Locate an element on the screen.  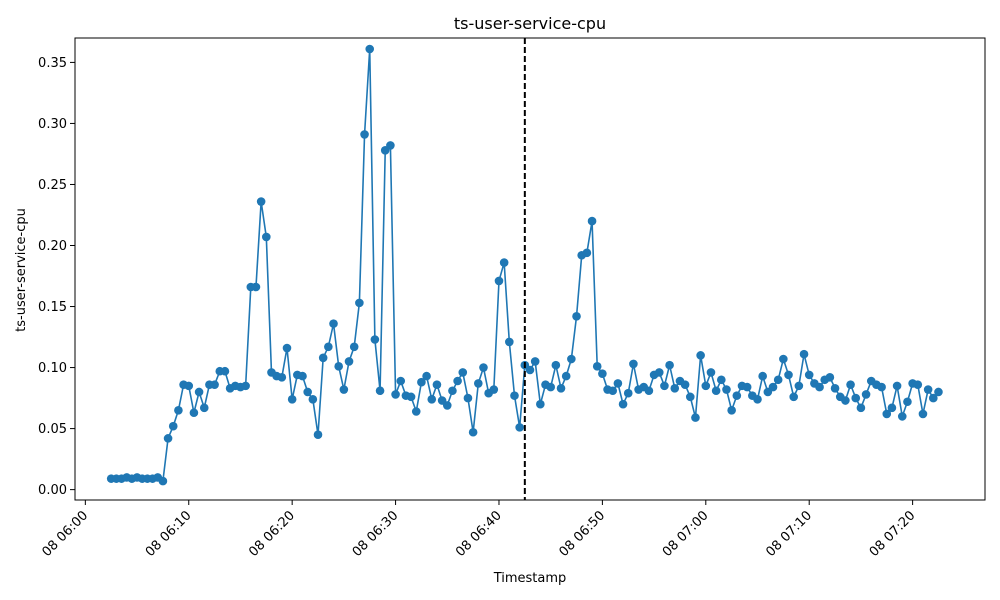
x-tick-label: 08 06:10 is located at coordinates (169, 534).